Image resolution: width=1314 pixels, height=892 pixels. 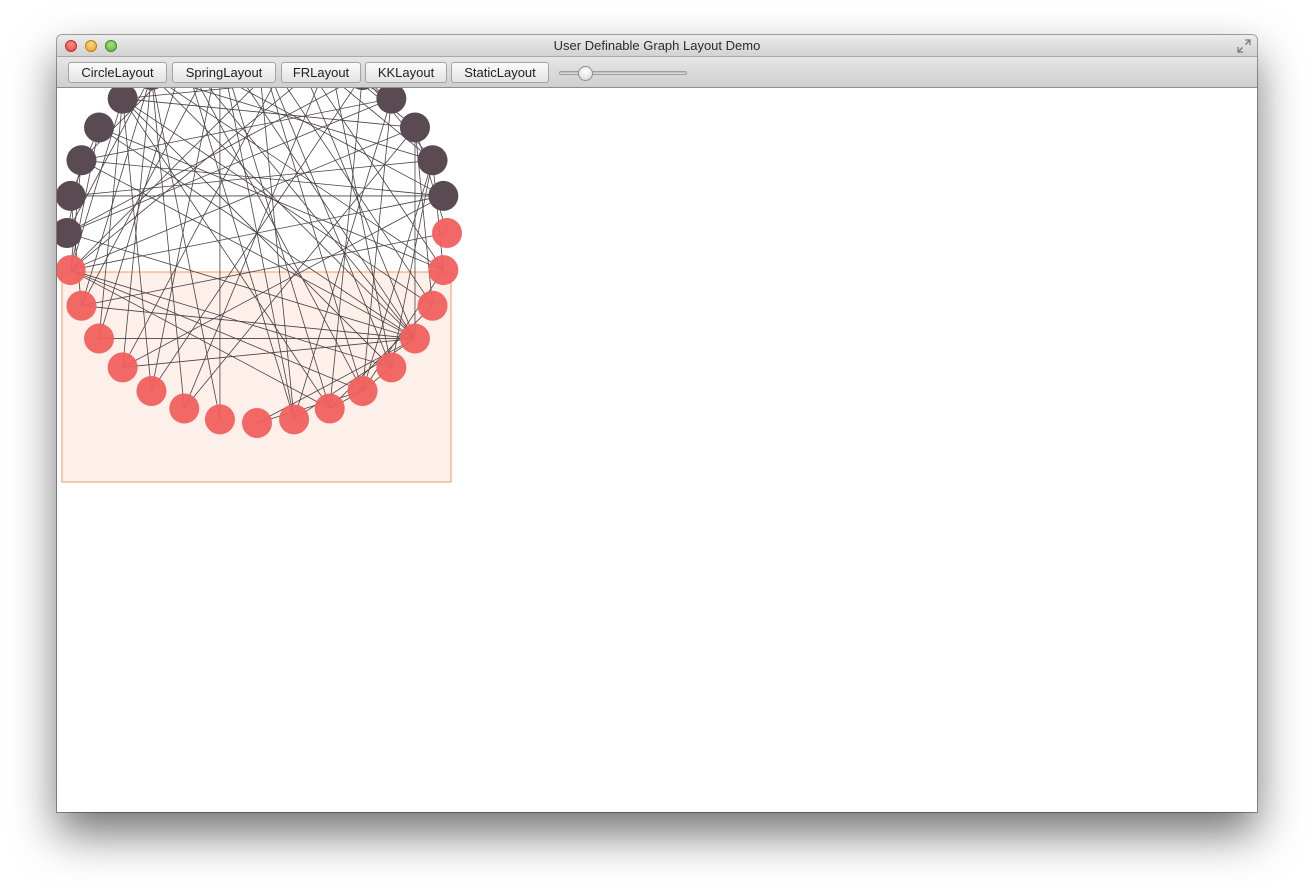 What do you see at coordinates (71, 46) in the screenshot?
I see `close-window-button` at bounding box center [71, 46].